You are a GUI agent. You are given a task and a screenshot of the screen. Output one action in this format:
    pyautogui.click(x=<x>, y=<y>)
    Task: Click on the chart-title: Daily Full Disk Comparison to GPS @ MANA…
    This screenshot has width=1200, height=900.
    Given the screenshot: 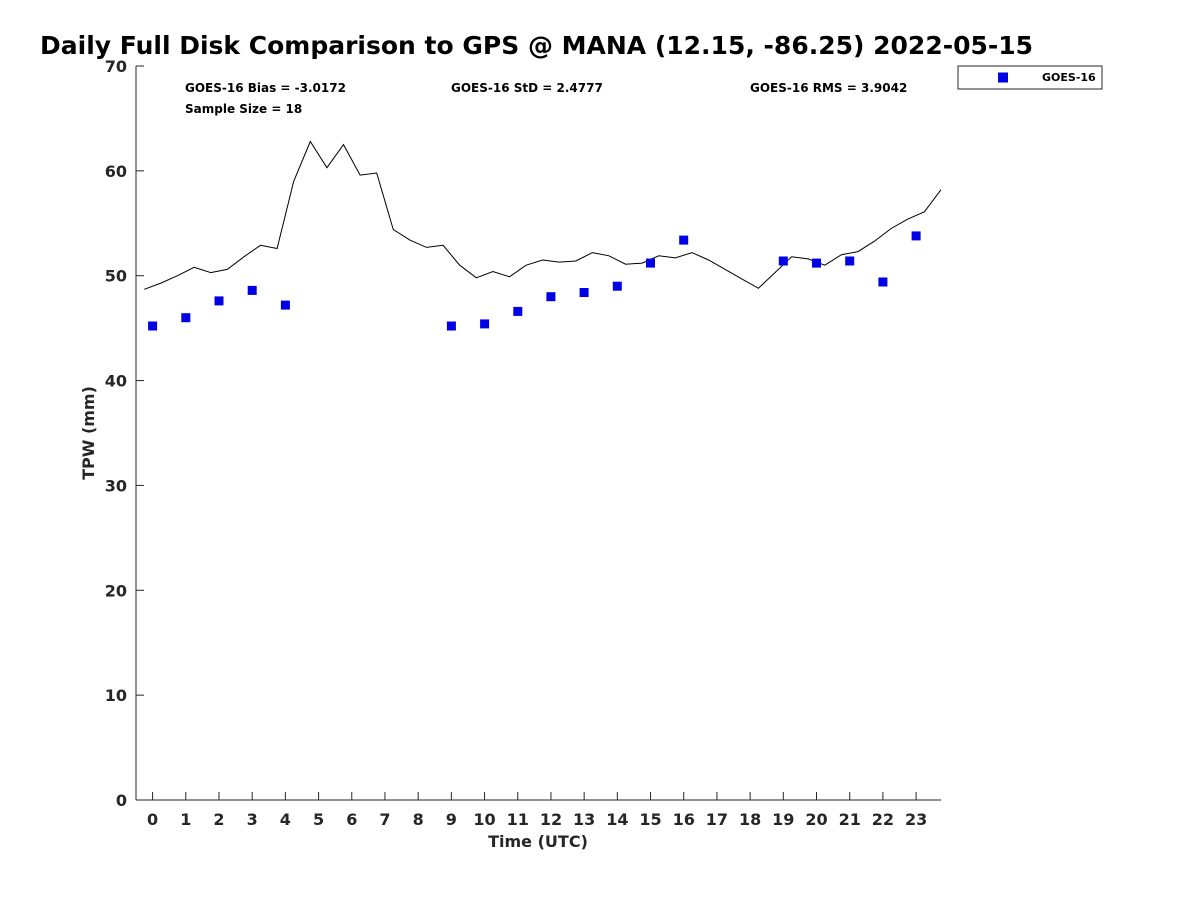 What is the action you would take?
    pyautogui.click(x=536, y=45)
    